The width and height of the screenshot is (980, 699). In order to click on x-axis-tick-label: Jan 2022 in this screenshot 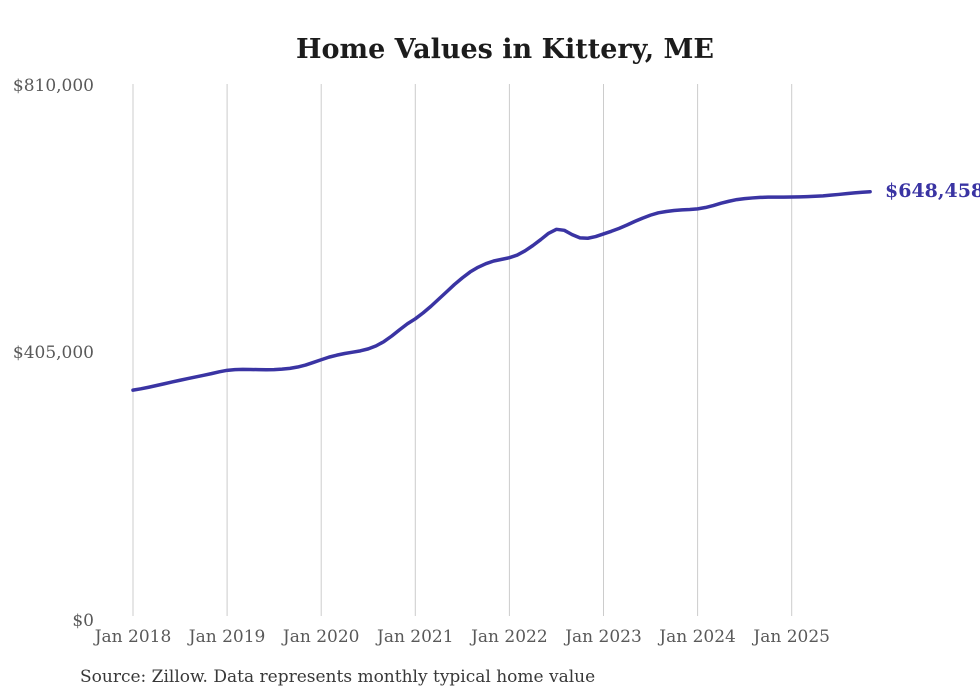, I will do `click(508, 637)`.